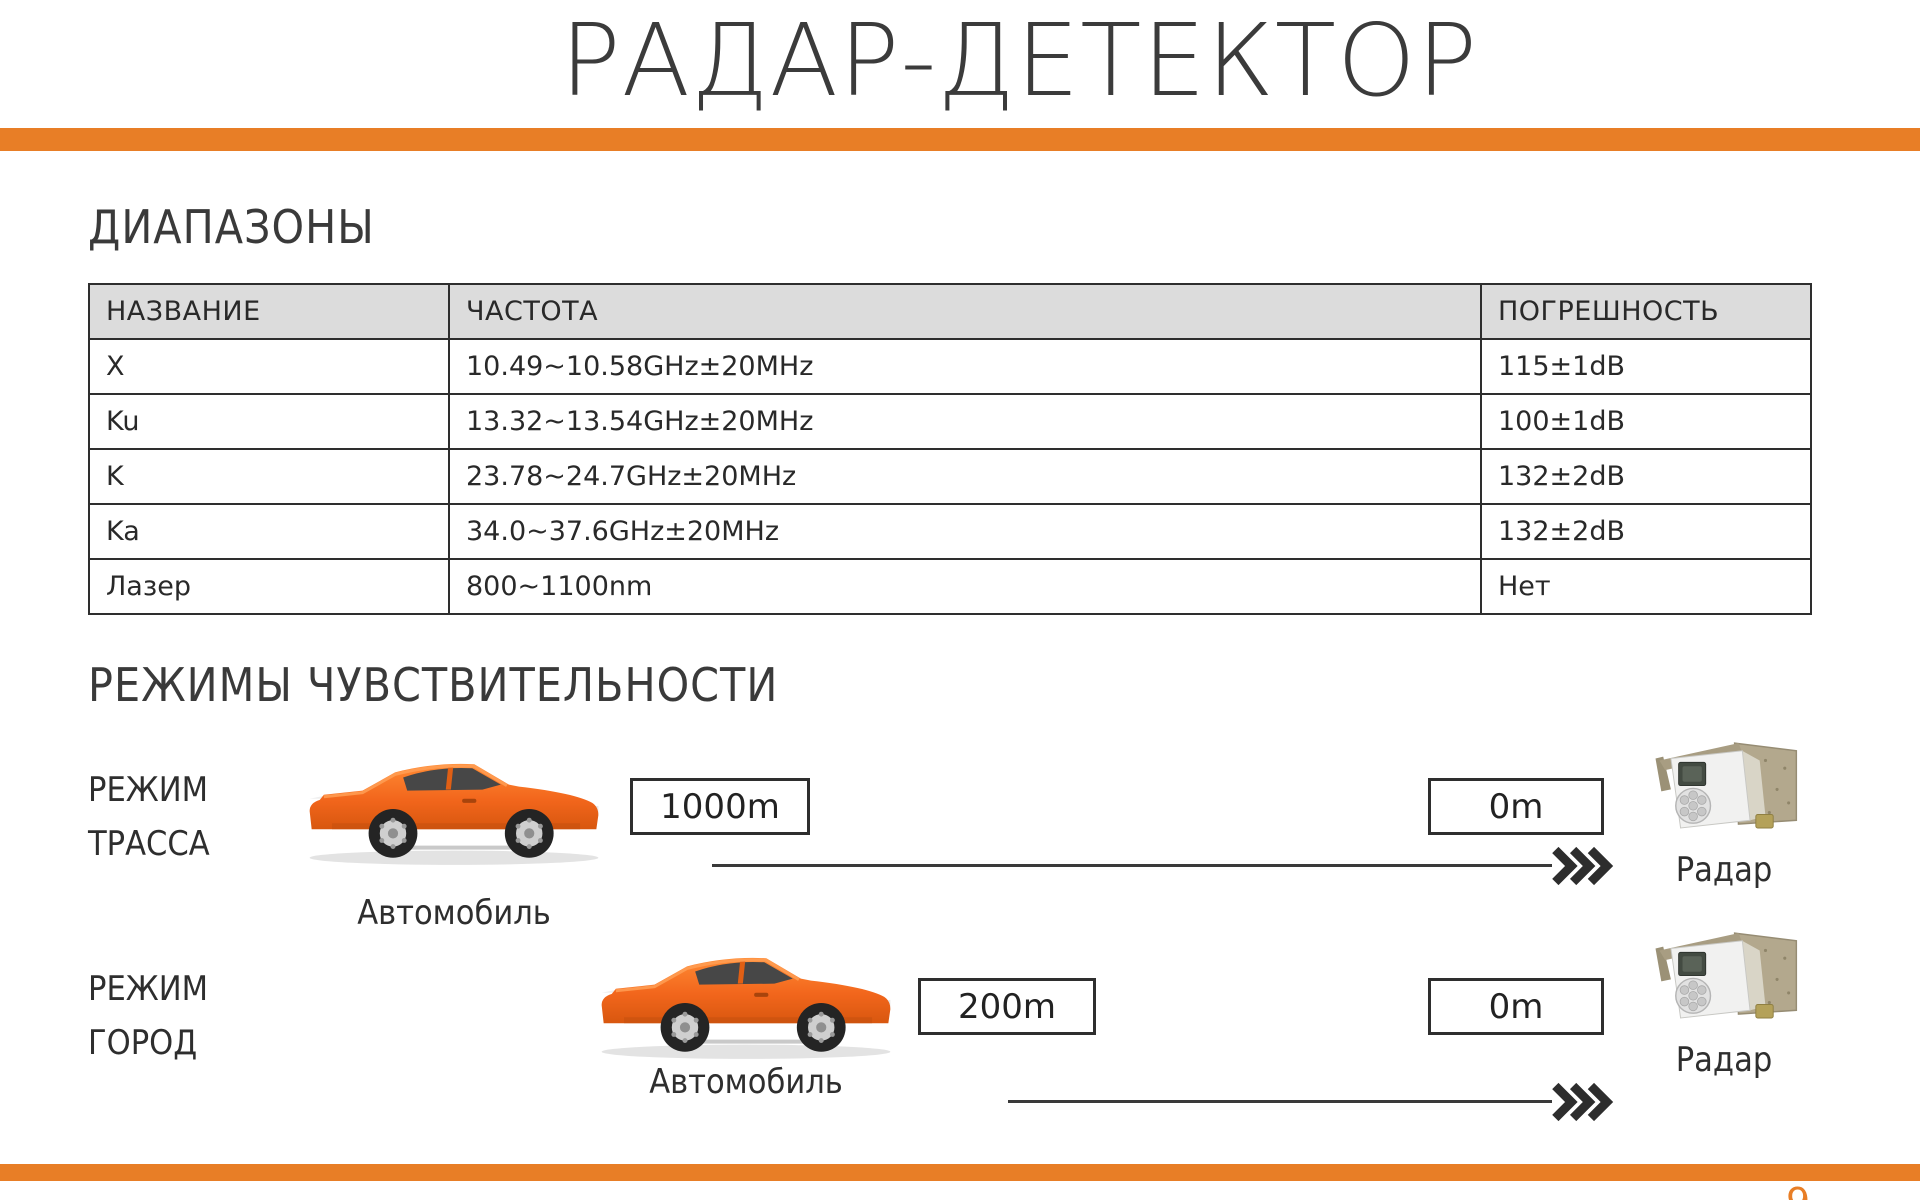 Image resolution: width=1920 pixels, height=1200 pixels. I want to click on table-row: K 23.78~24.7GHz±20MHz 132±2dB, so click(950, 476).